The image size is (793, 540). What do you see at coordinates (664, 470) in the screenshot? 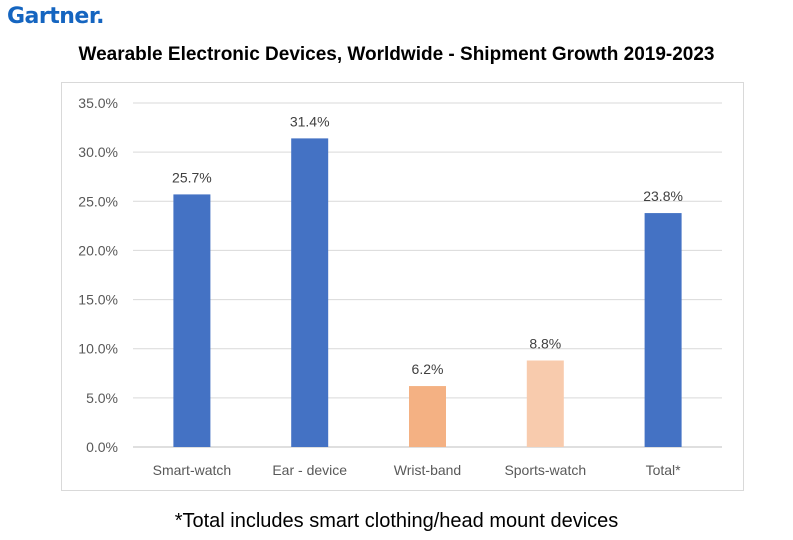
I see `x-tick-label: Total*` at bounding box center [664, 470].